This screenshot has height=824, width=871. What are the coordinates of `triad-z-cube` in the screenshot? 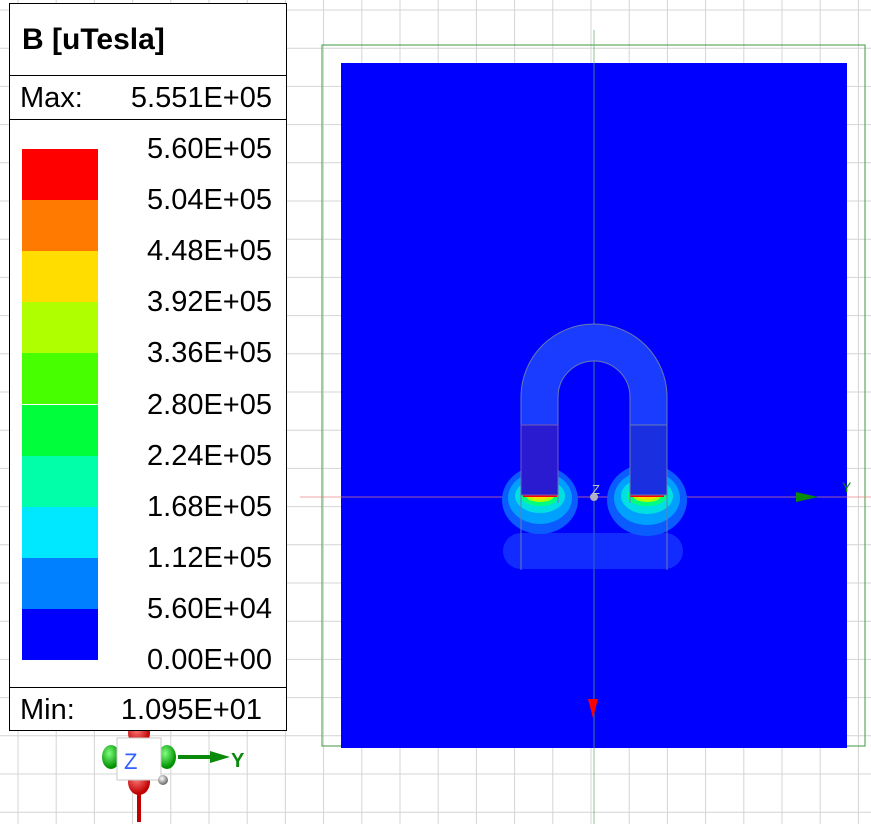 It's located at (139, 759).